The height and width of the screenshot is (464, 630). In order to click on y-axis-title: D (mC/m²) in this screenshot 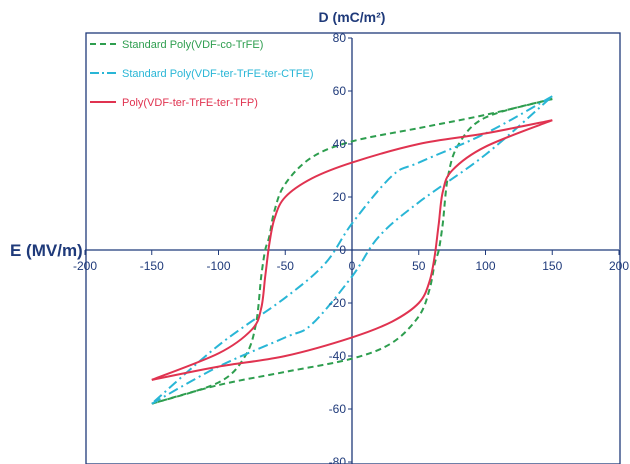, I will do `click(352, 17)`.